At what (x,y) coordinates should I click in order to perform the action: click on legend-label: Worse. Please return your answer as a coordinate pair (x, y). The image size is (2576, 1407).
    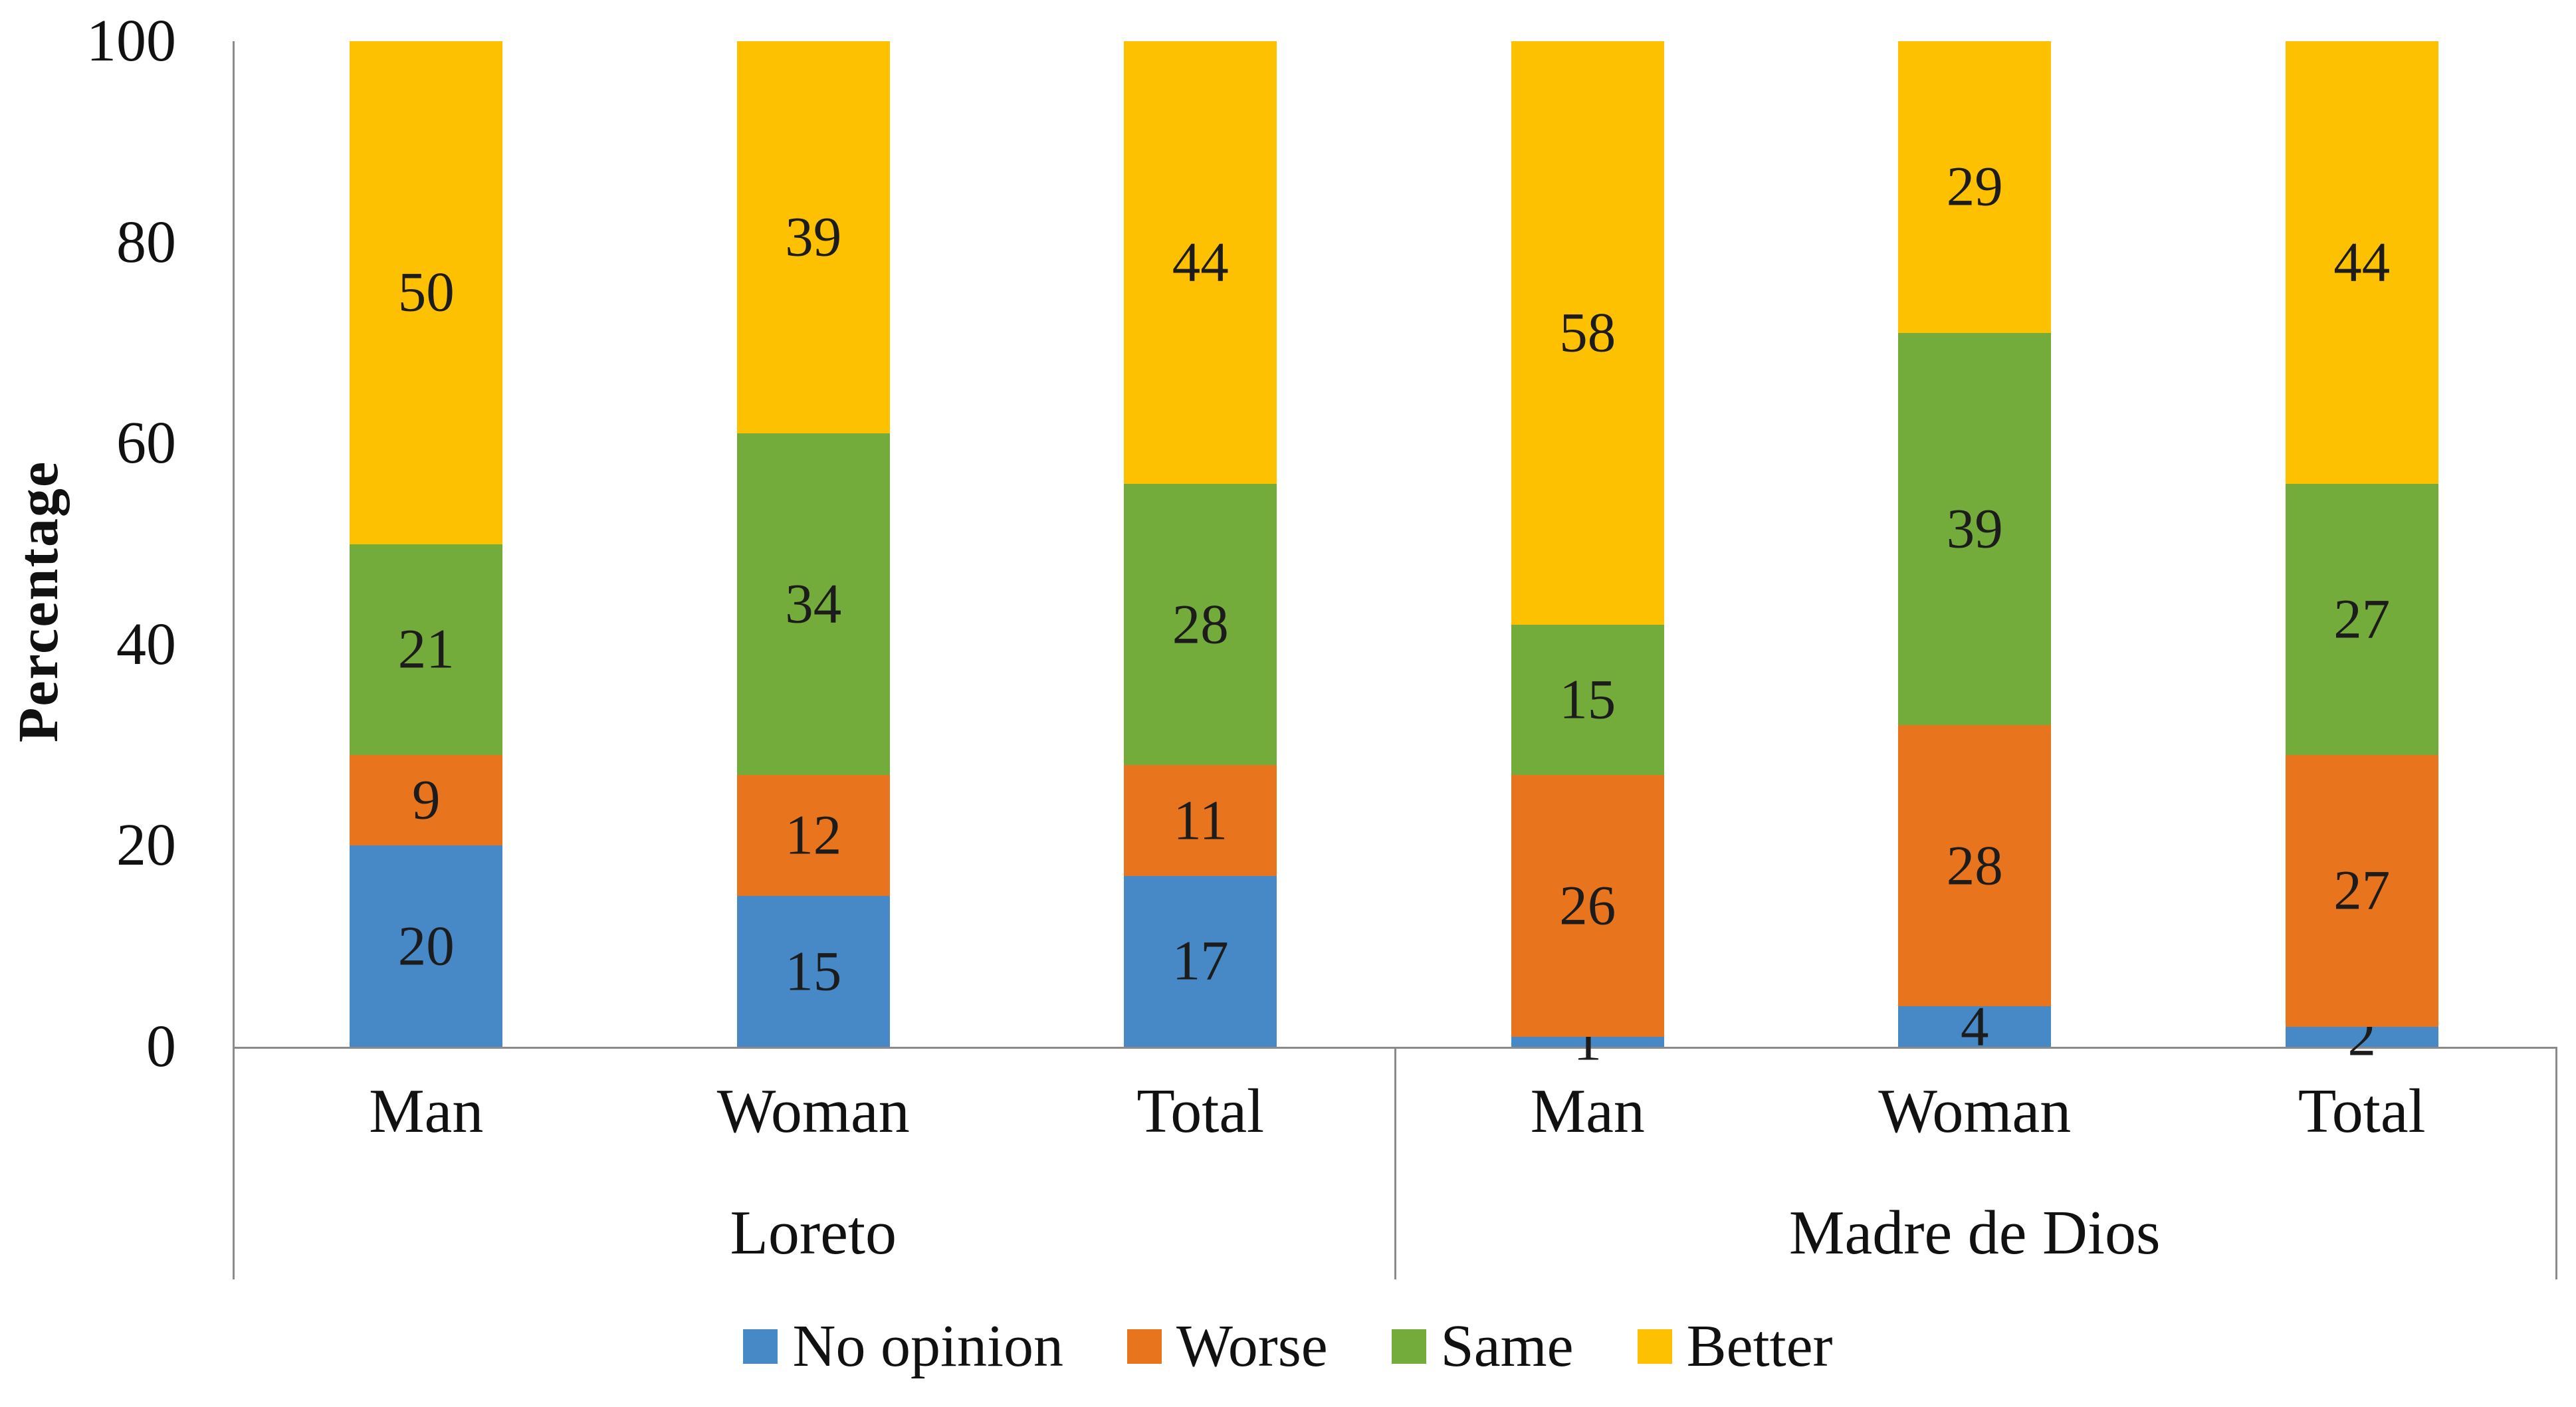
    Looking at the image, I should click on (1252, 1346).